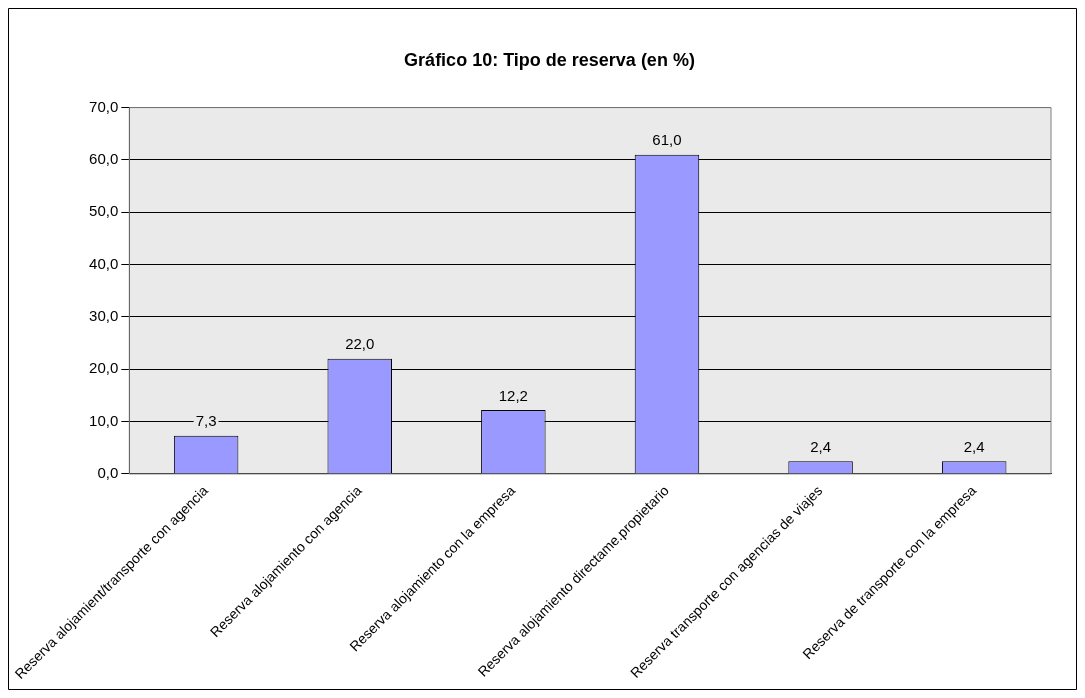 The image size is (1085, 698). I want to click on y-tick-label: 60,0, so click(104, 159).